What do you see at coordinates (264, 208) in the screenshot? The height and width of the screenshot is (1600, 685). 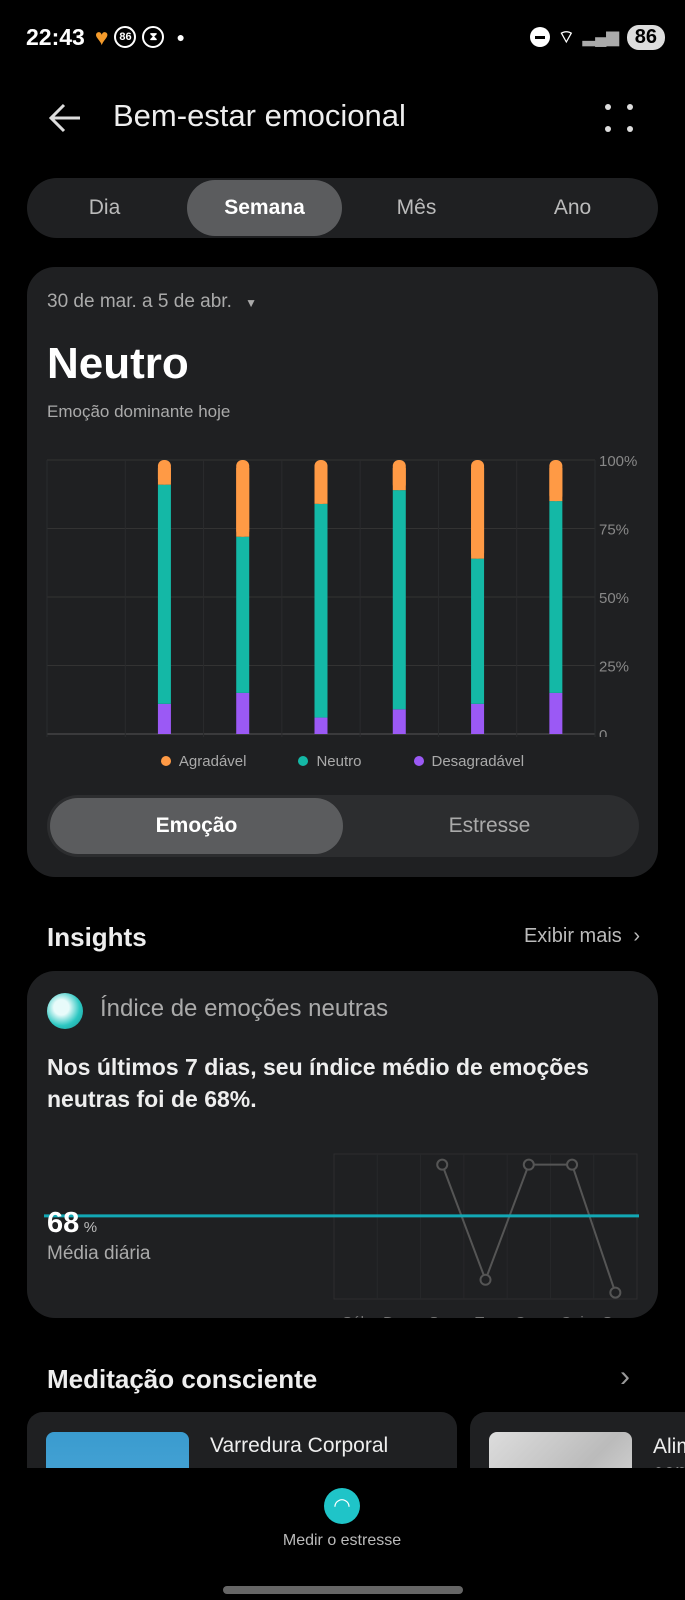 I see `tab-semana: Semana` at bounding box center [264, 208].